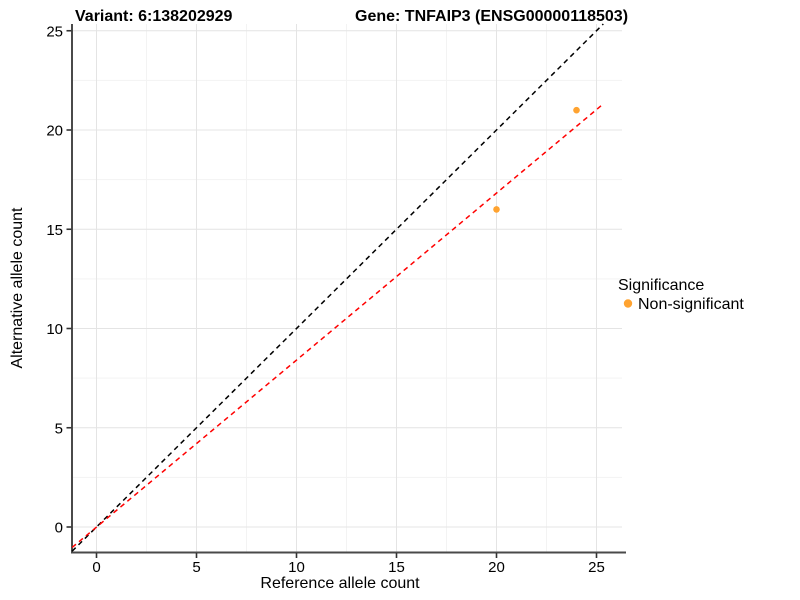 This screenshot has height=600, width=800. I want to click on x-tick-label: 25, so click(596, 567).